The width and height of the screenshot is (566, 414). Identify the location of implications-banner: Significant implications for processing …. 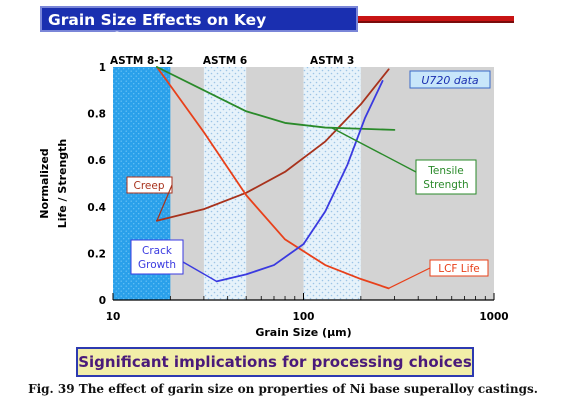
(275, 362).